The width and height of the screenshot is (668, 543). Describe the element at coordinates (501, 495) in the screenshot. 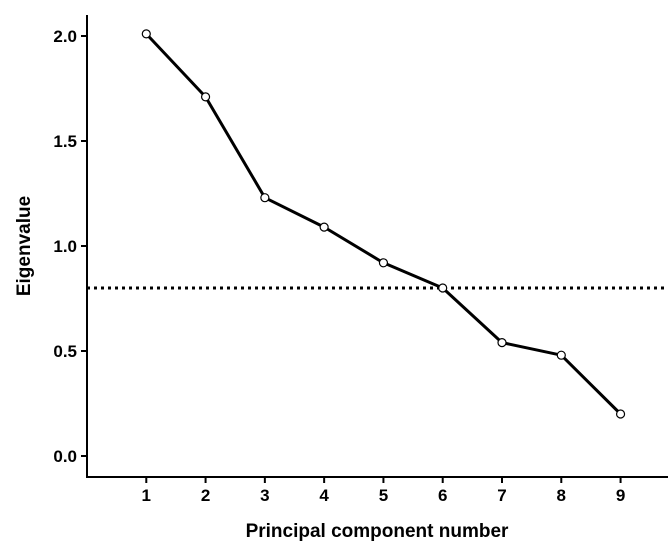

I see `x-tick-label: 7` at that location.